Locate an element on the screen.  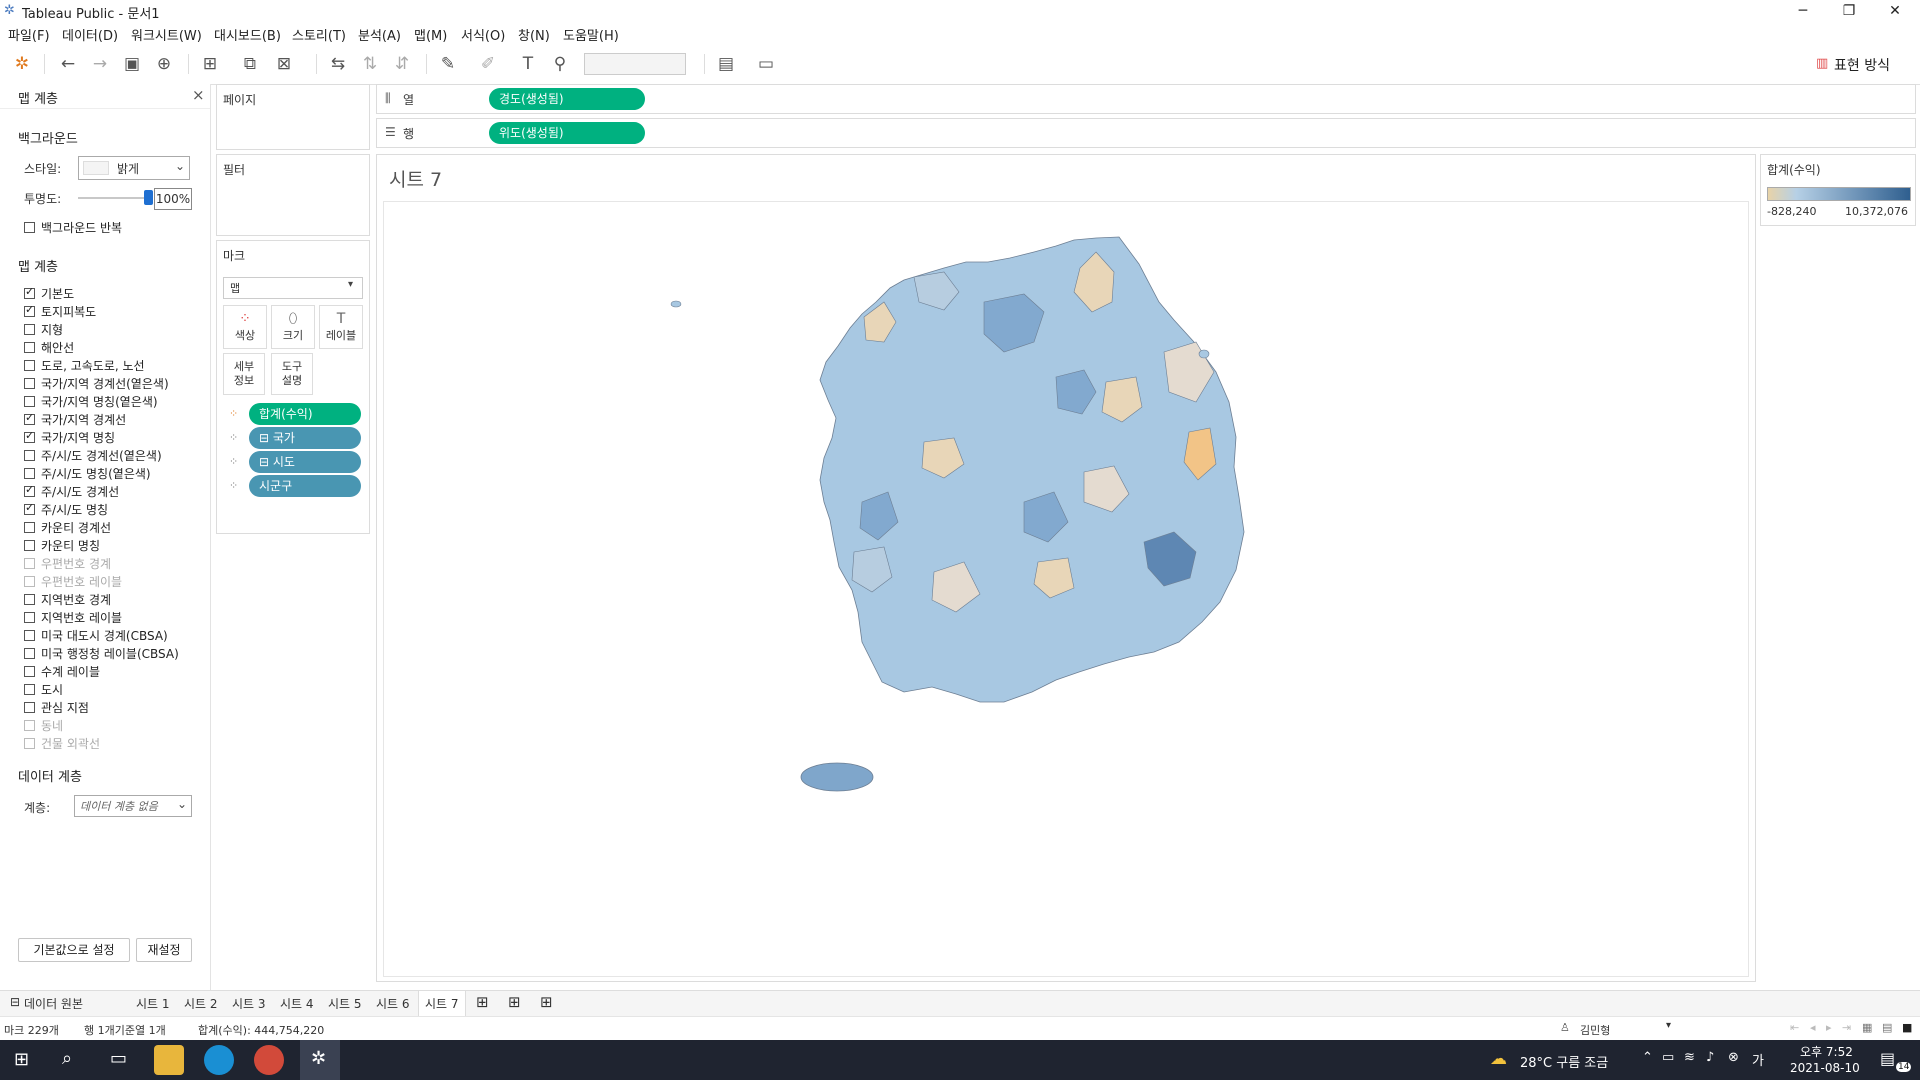
windows-start-icon: ⊞ is located at coordinates (22, 1059).